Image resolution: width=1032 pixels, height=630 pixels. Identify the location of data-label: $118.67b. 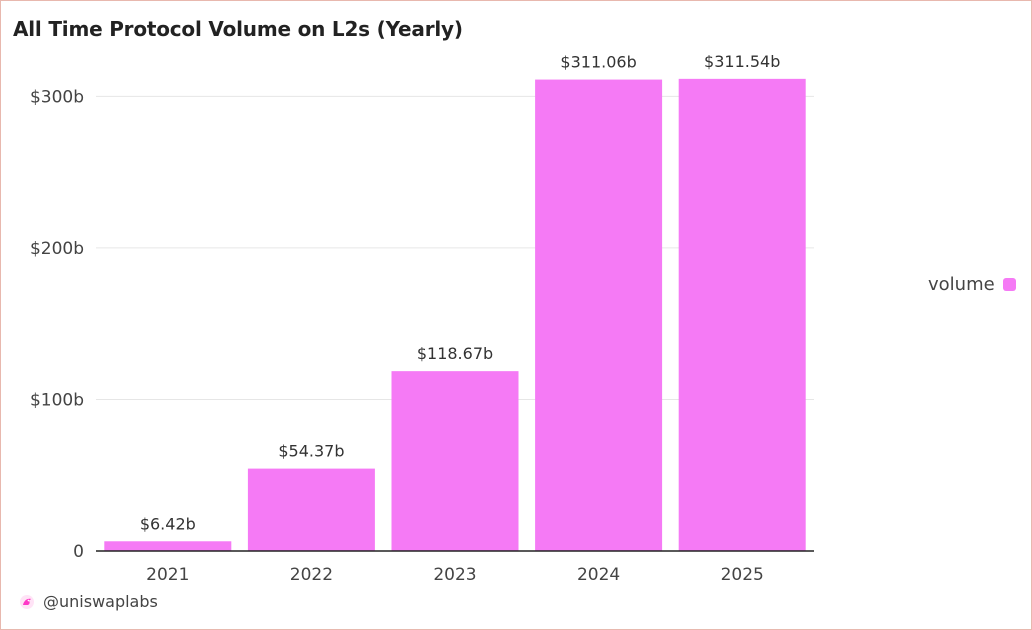
(455, 353).